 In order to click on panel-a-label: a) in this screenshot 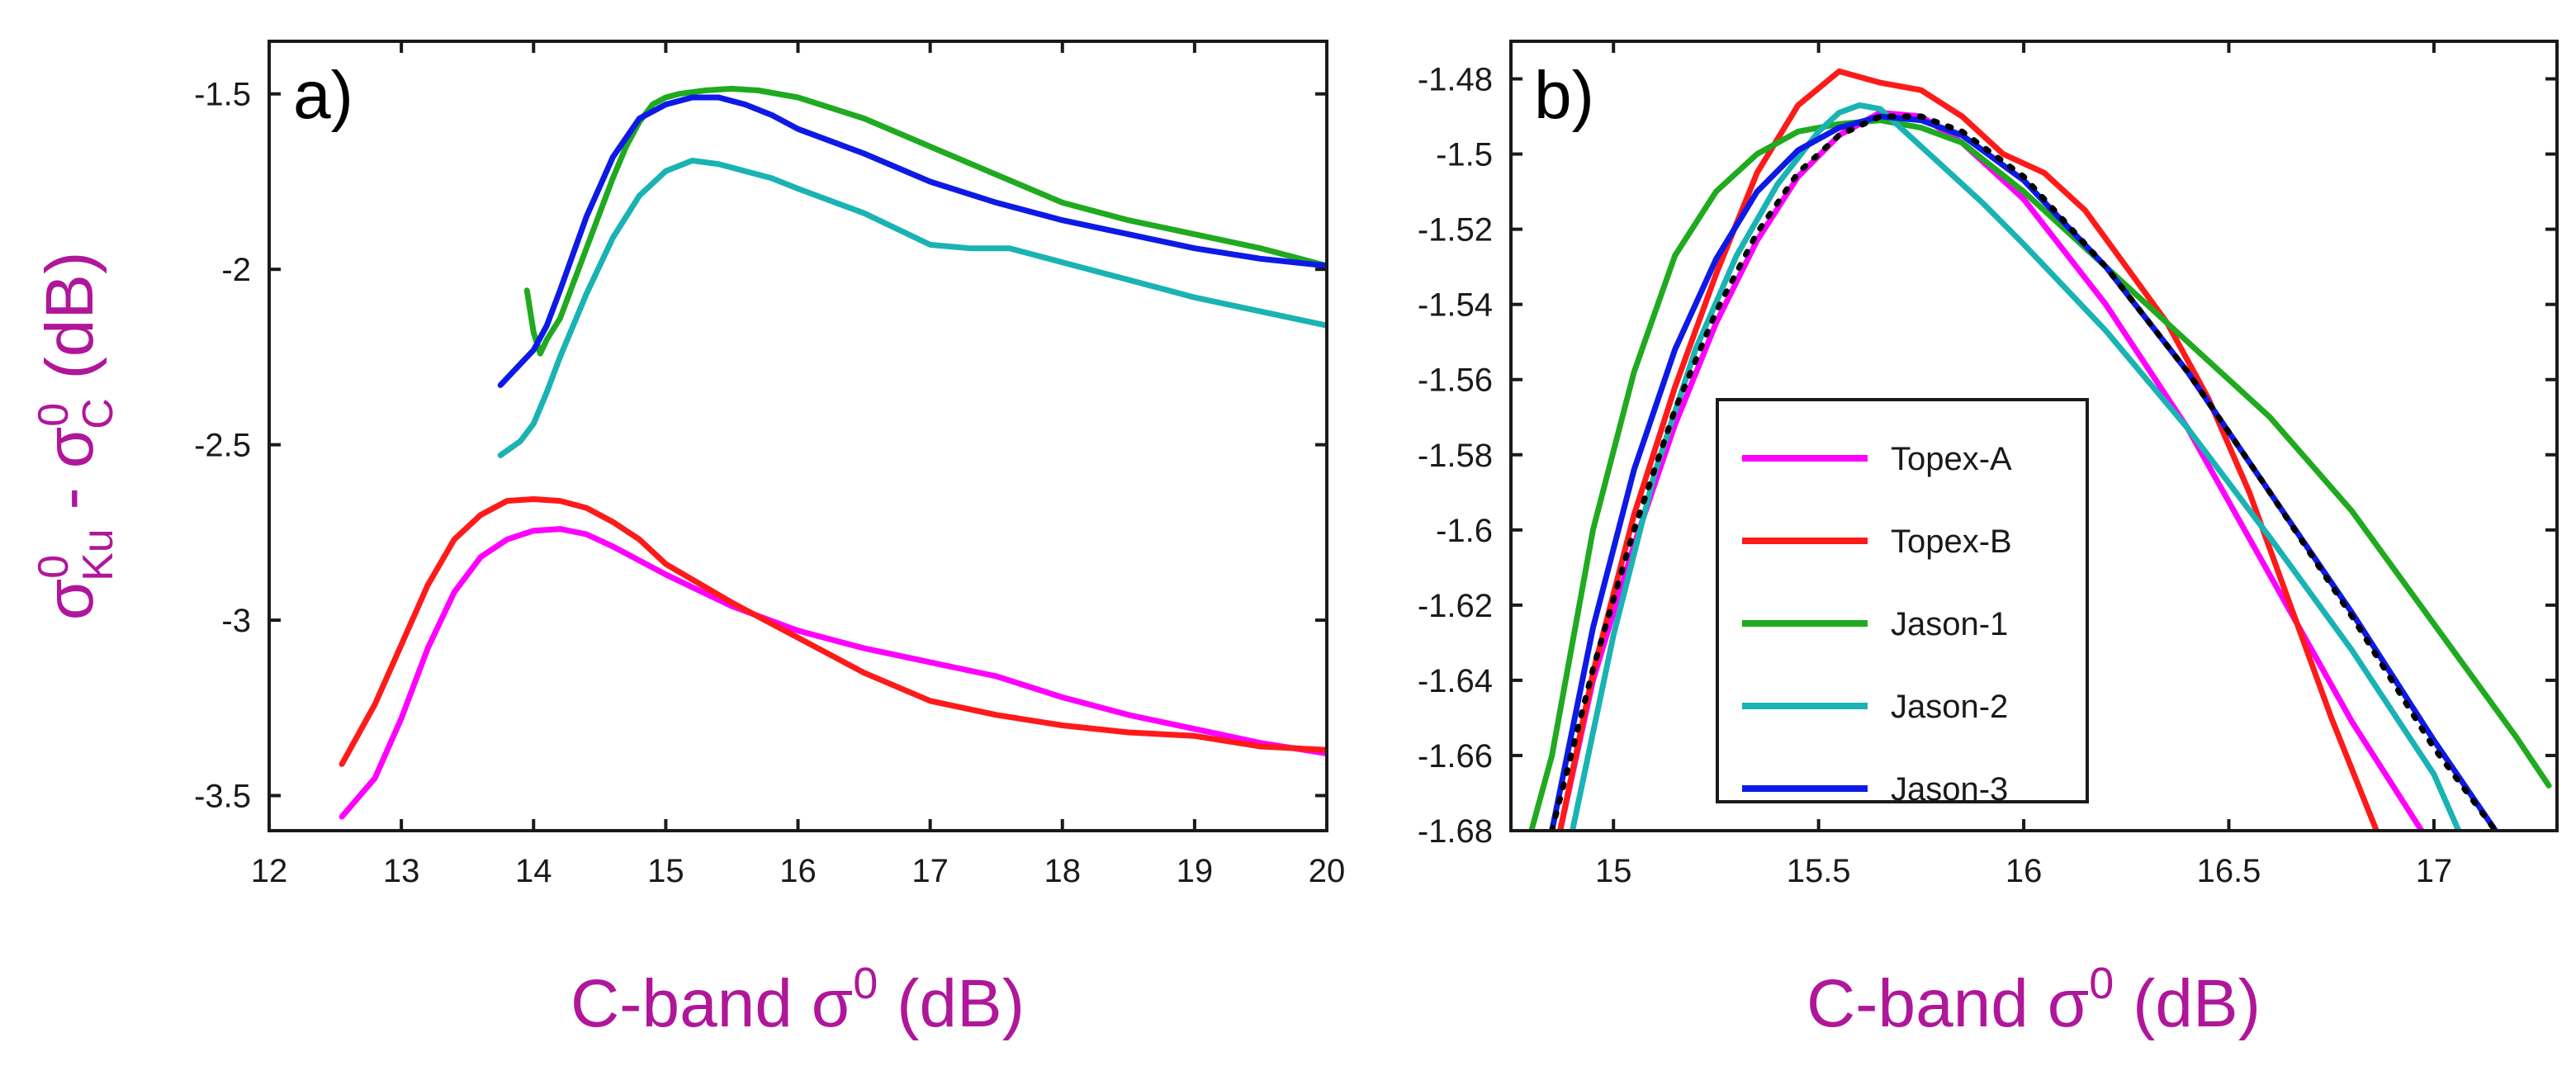, I will do `click(323, 96)`.